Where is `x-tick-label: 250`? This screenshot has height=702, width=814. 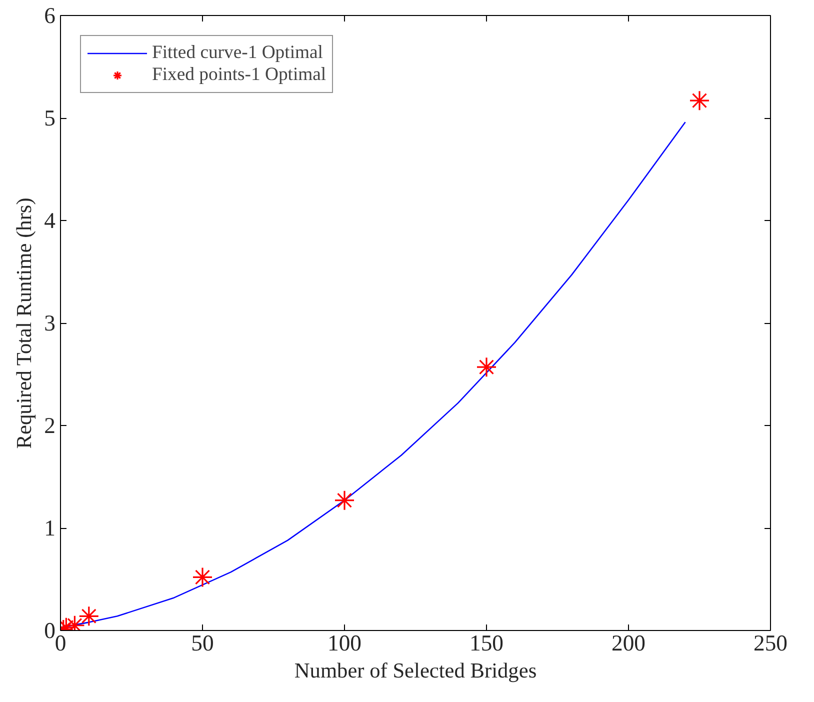 x-tick-label: 250 is located at coordinates (771, 643).